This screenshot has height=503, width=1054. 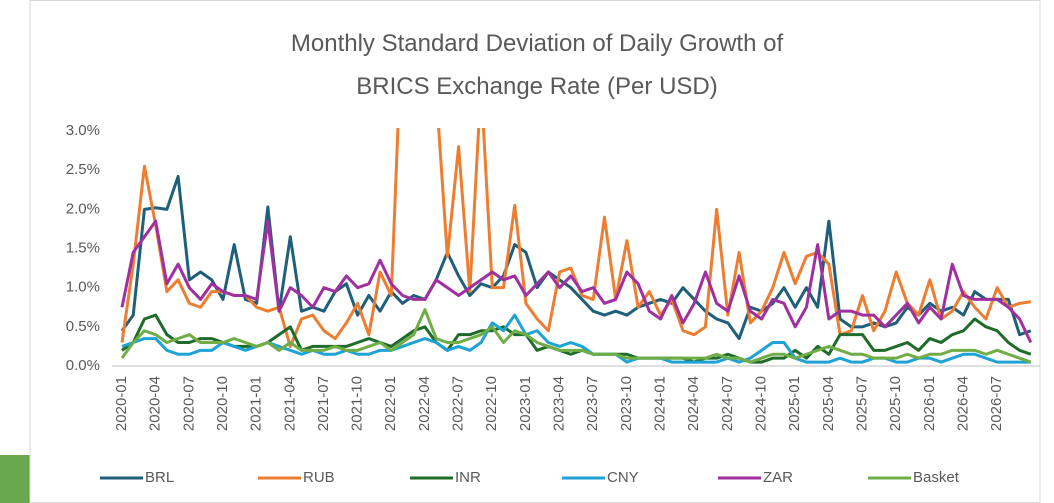 I want to click on y-tick-label: 2.5%, so click(x=83, y=169).